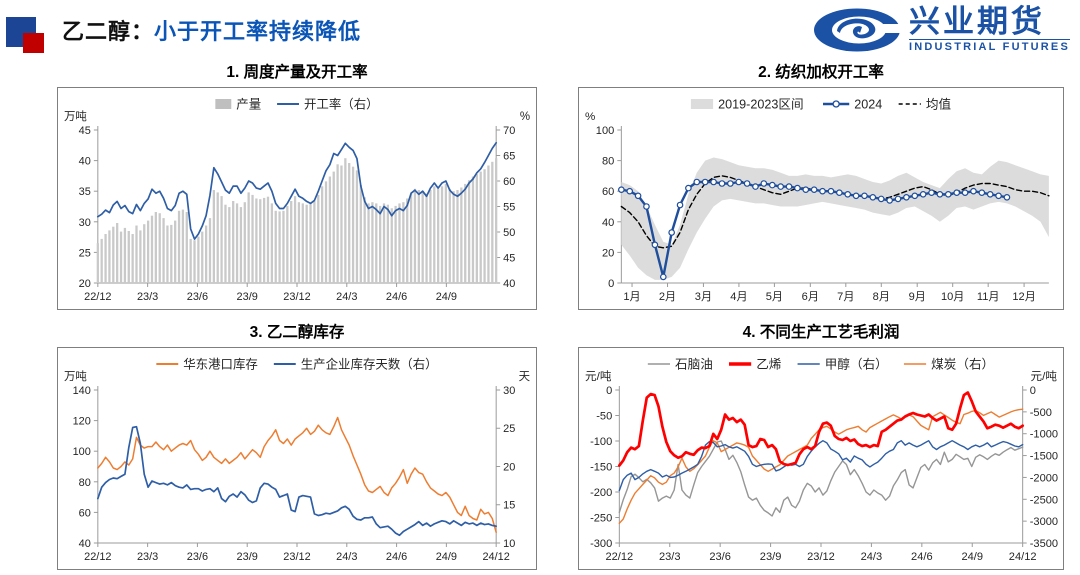  Describe the element at coordinates (108, 31) in the screenshot. I see `page-title-prefix: 乙二醇：` at that location.